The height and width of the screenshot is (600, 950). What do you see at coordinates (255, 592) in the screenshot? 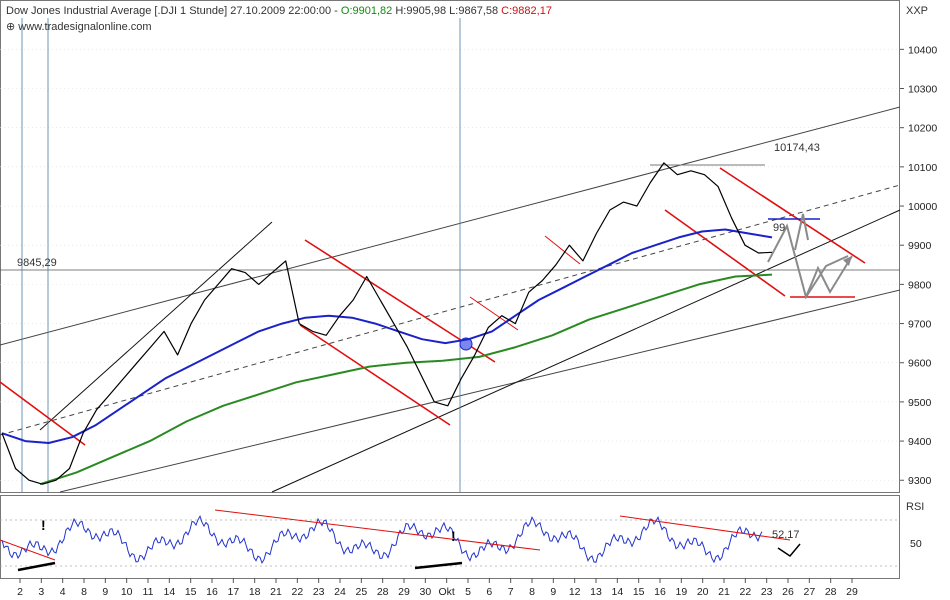
I see `x-tick-label: 18` at bounding box center [255, 592].